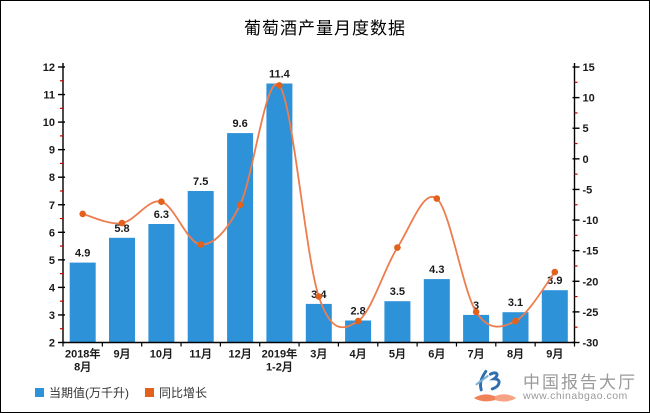 The width and height of the screenshot is (650, 413). Describe the element at coordinates (436, 270) in the screenshot. I see `bar-value-label: 4.3` at that location.